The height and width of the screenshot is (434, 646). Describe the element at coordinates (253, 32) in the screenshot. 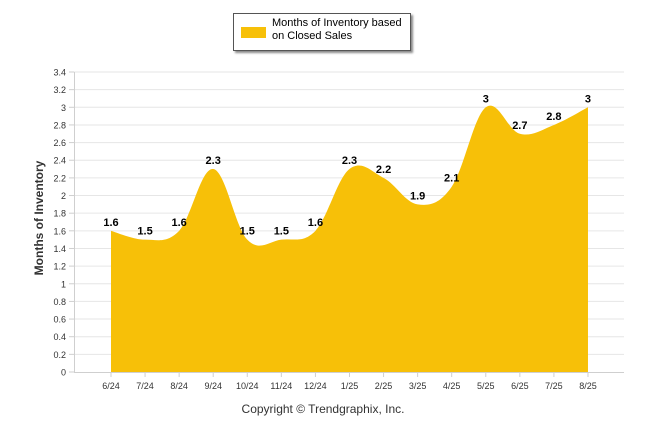

I see `legend-swatch` at that location.